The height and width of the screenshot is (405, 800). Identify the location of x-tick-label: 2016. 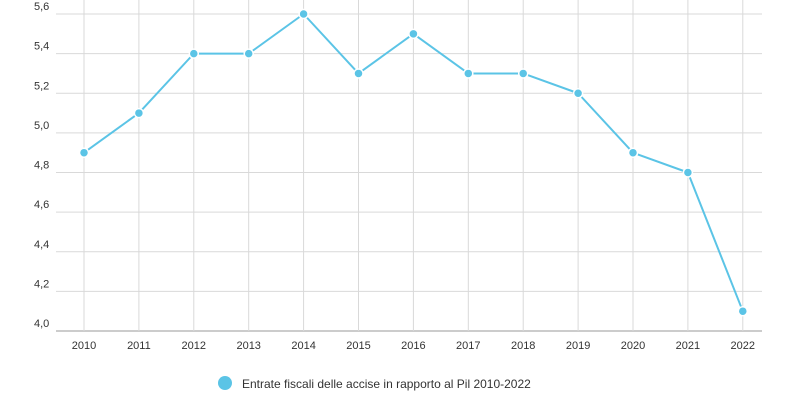
(413, 346).